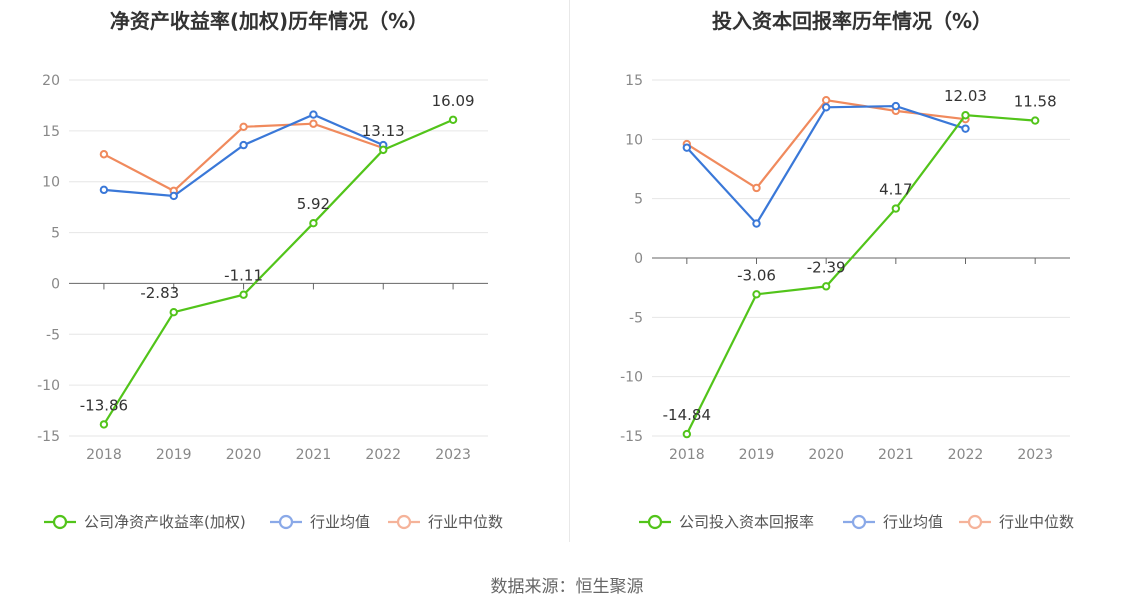 Image resolution: width=1134 pixels, height=612 pixels. I want to click on data-label: -1.11, so click(243, 276).